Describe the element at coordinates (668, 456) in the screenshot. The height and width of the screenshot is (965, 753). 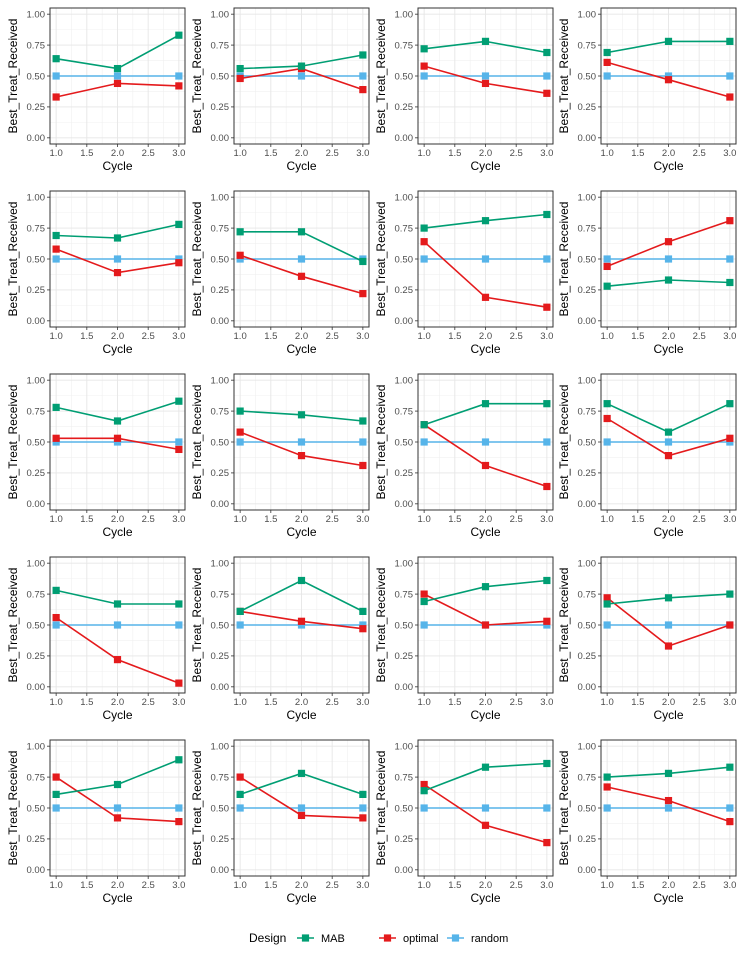
I see `panel-12-point-optimal` at that location.